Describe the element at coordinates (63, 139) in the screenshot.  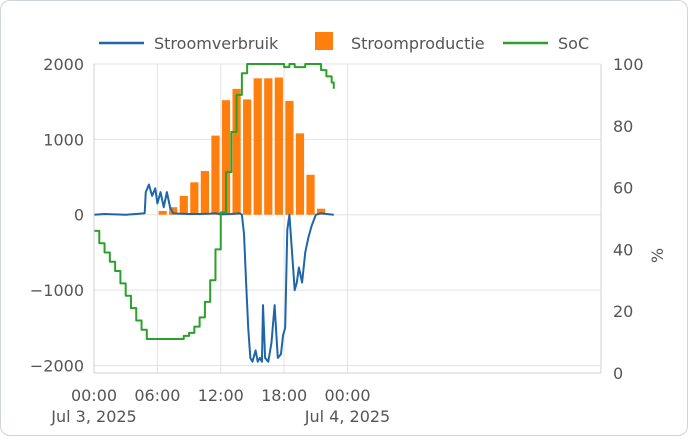
I see `y-left-tick-label: 1000` at that location.